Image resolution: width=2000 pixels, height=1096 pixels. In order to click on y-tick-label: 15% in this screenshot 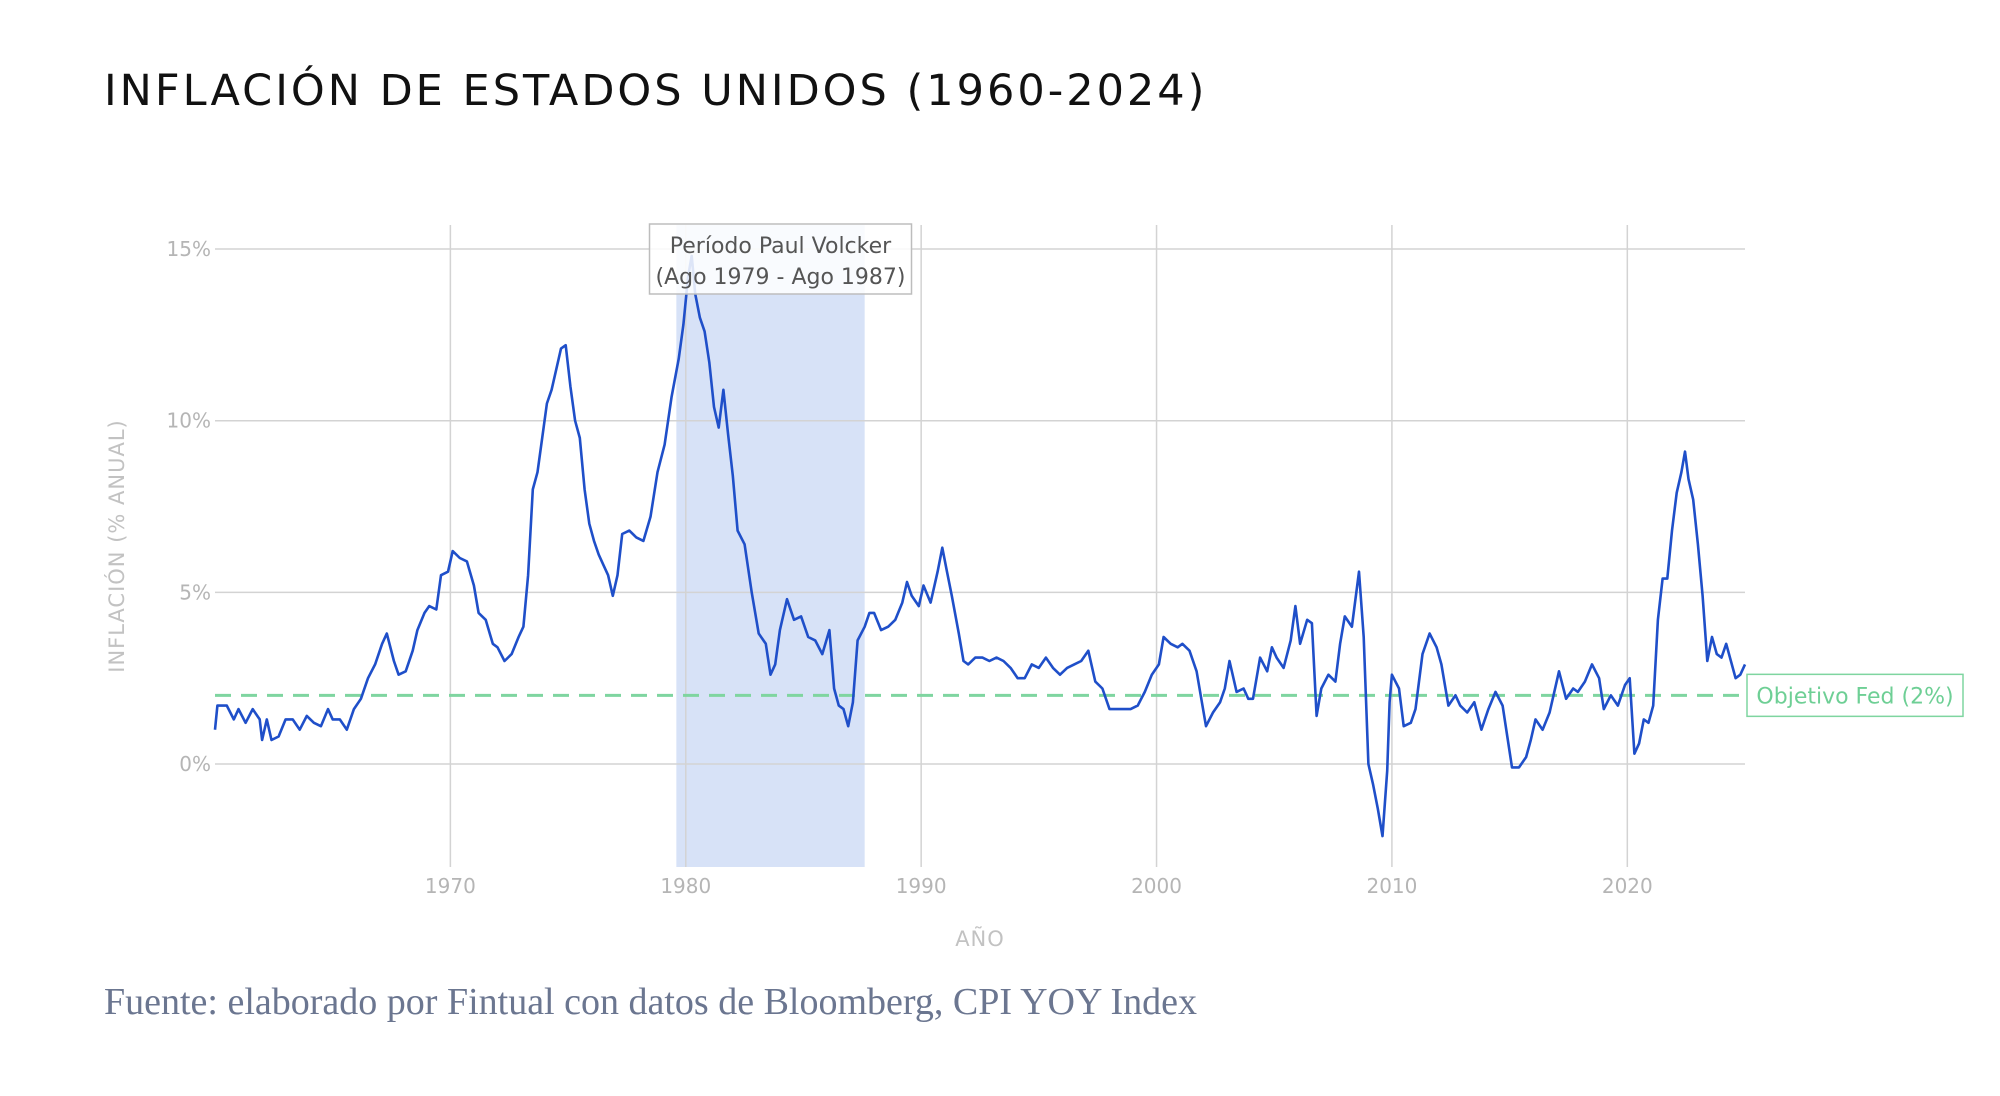, I will do `click(189, 249)`.